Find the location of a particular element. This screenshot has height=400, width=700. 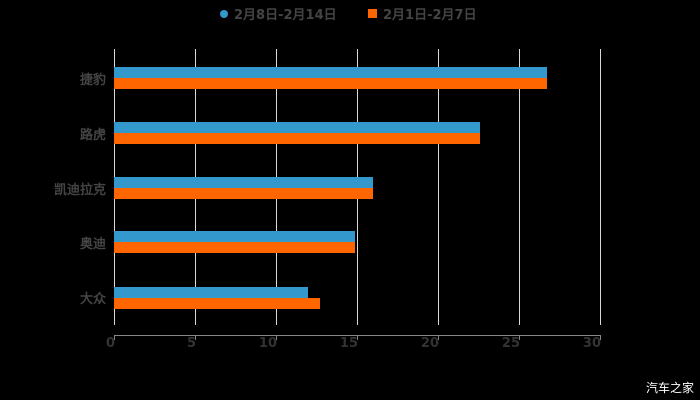

x-tick-label: 0 is located at coordinates (110, 343).